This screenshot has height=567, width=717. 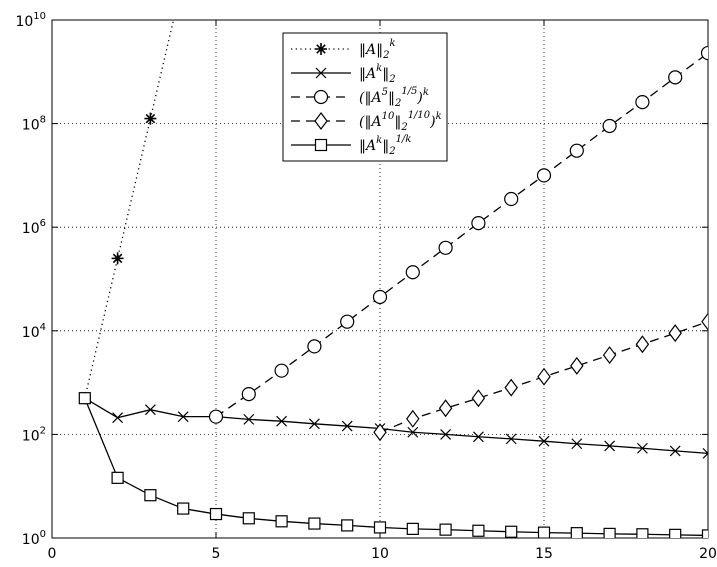 I want to click on y-tick-exponent: 4, so click(x=43, y=327).